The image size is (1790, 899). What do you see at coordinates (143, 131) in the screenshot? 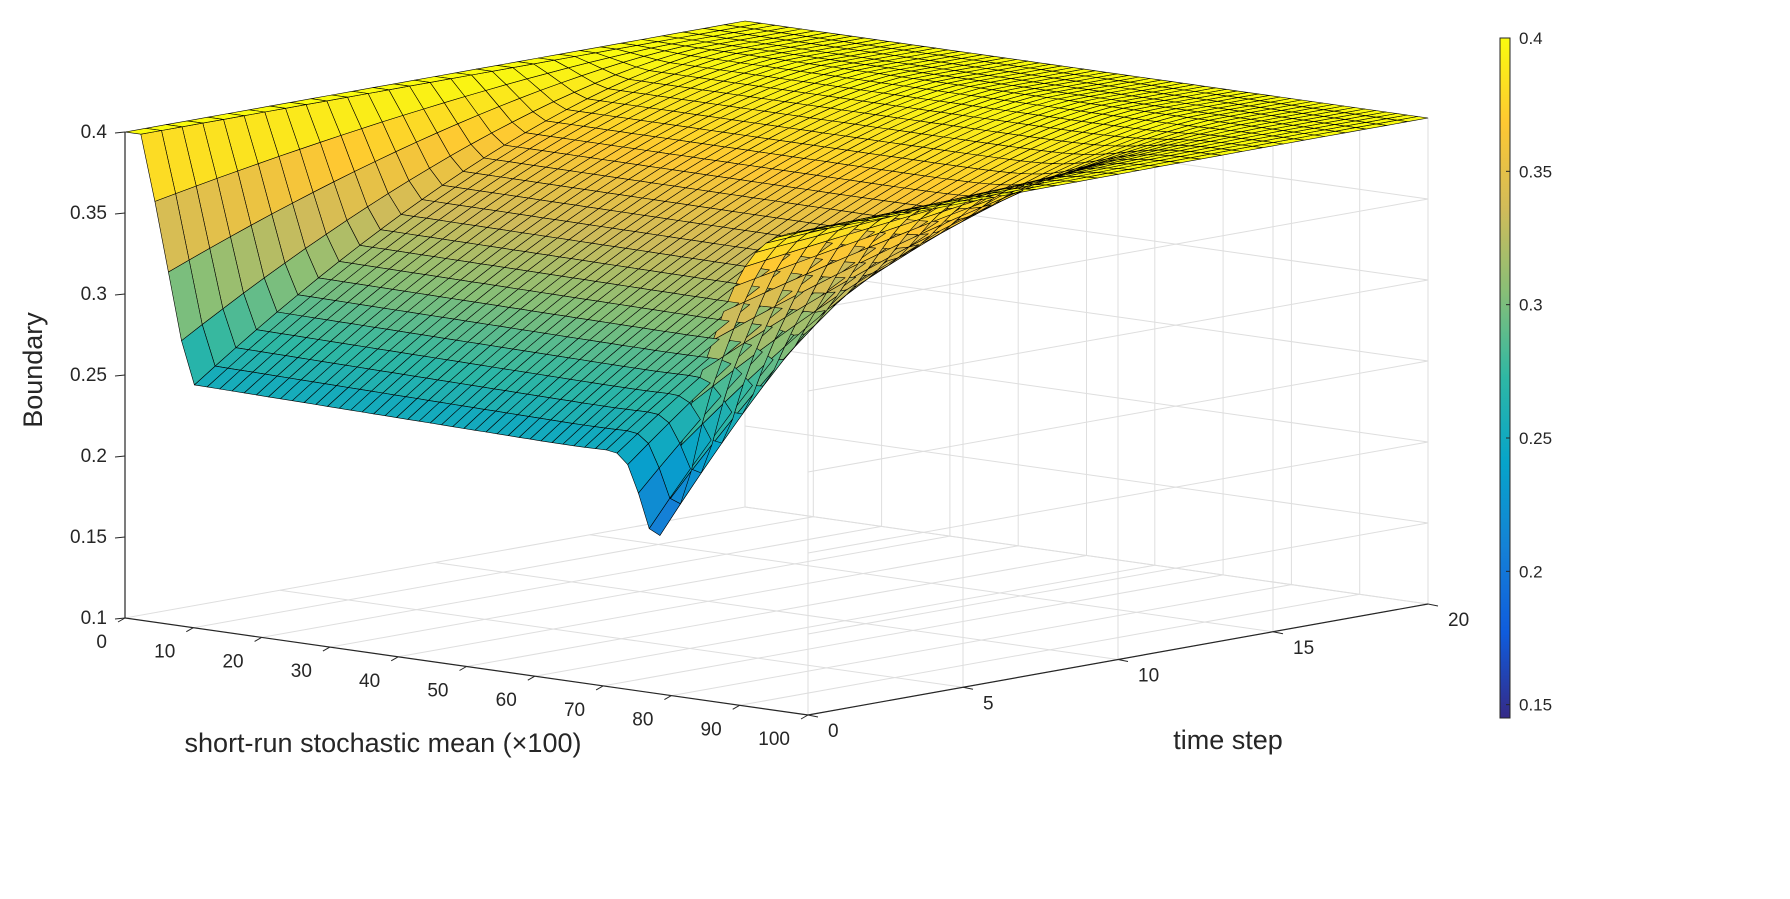
I see `surface-face` at bounding box center [143, 131].